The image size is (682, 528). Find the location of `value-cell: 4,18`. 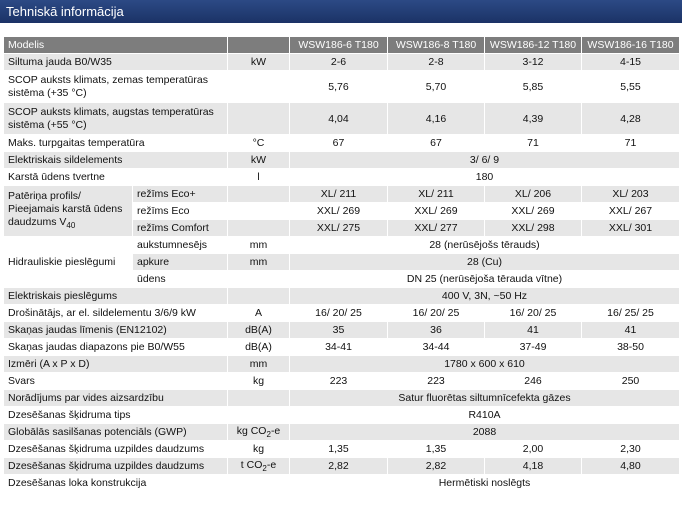

value-cell: 4,18 is located at coordinates (533, 466).